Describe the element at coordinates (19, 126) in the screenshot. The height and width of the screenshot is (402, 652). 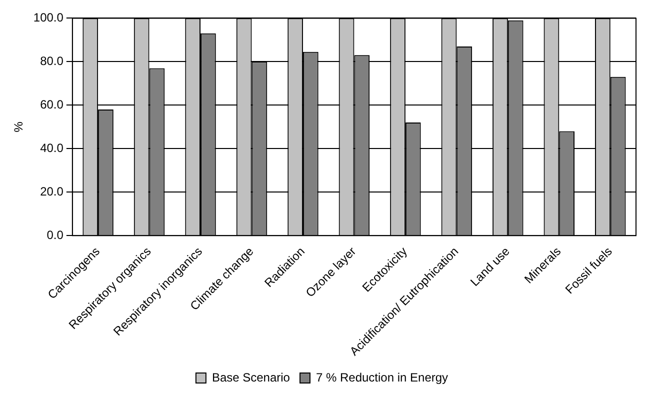
I see `y-axis-title: %` at that location.